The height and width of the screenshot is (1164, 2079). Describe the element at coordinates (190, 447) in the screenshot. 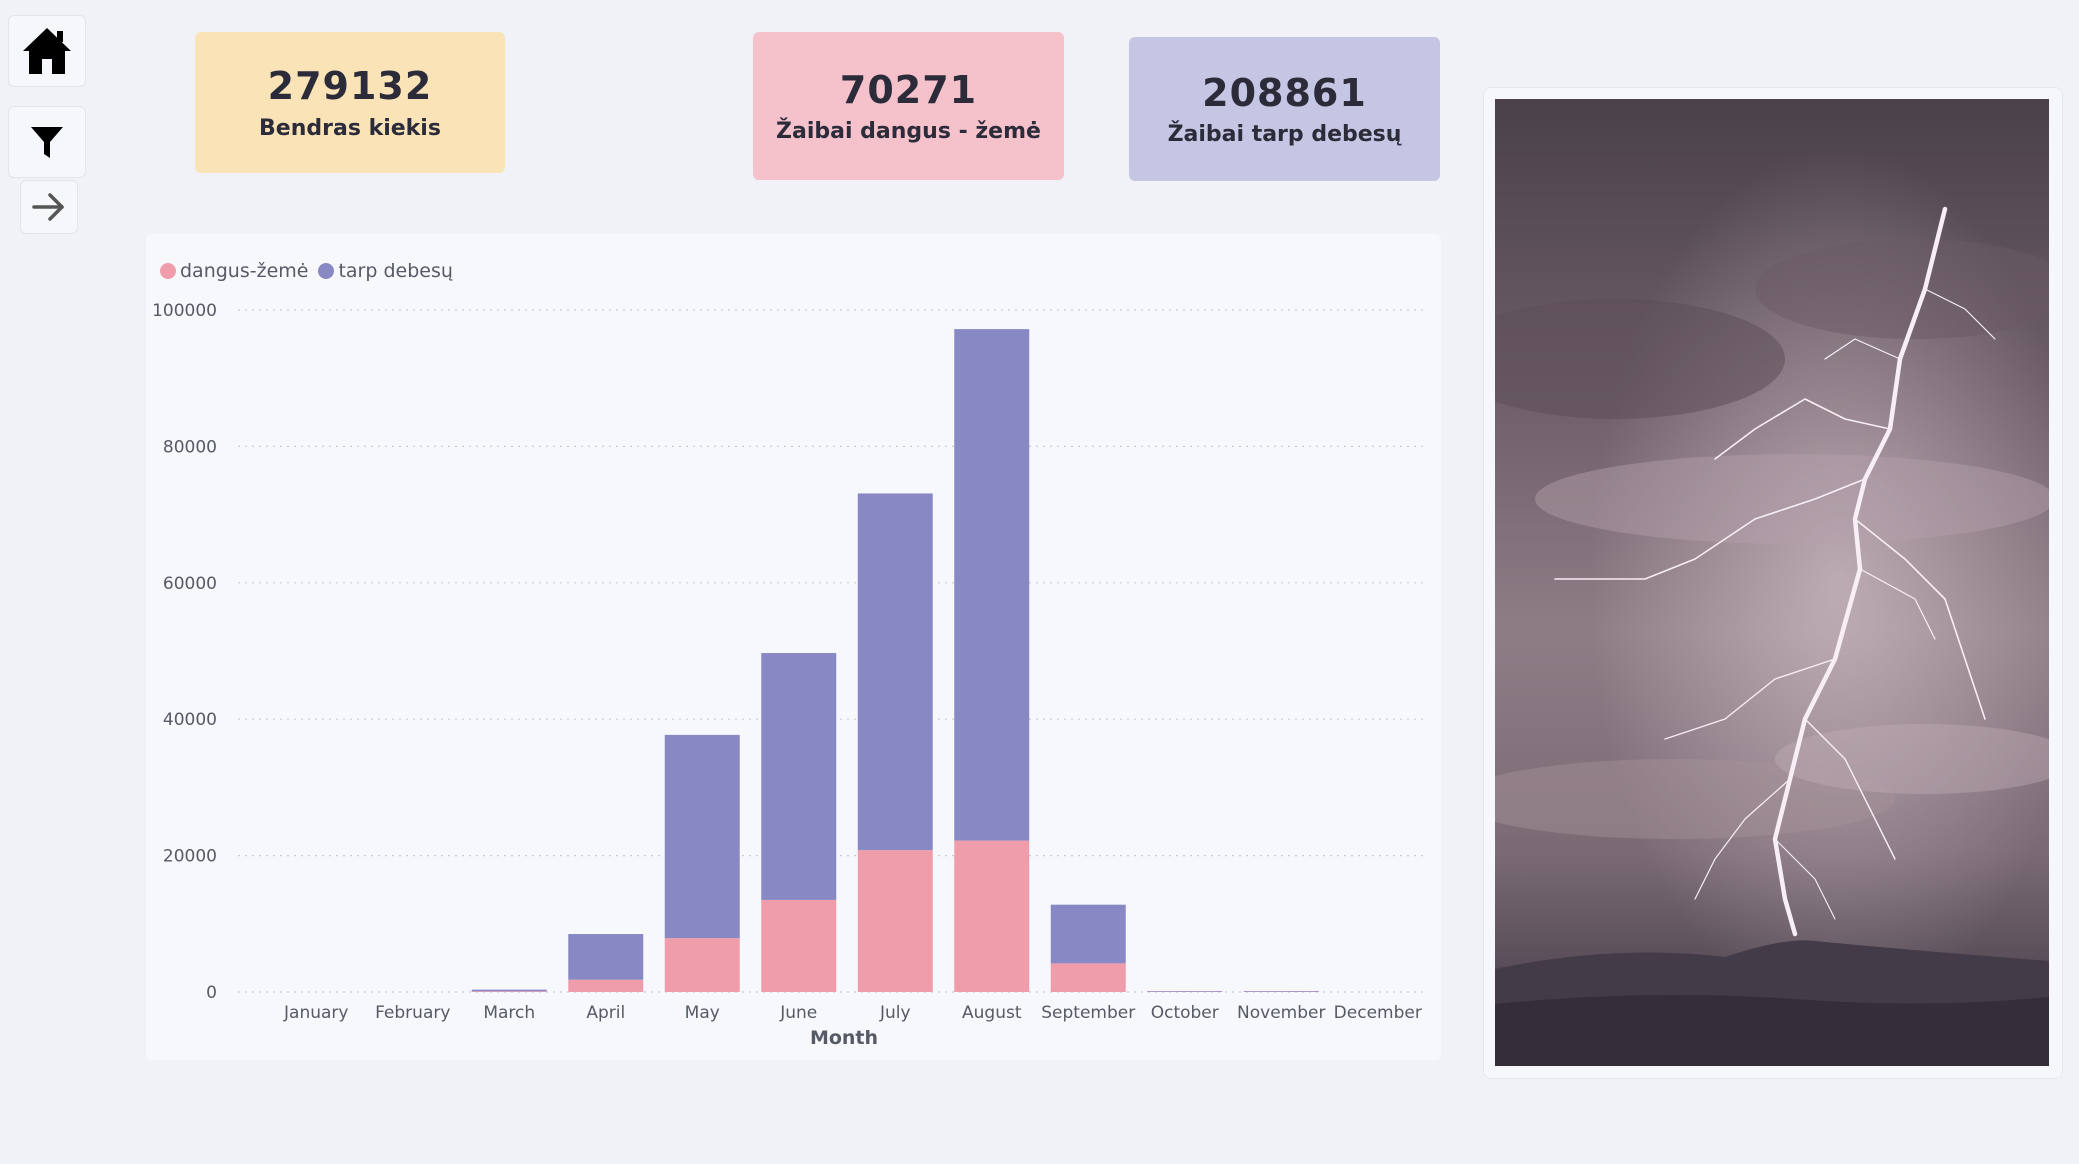

I see `y-tick-label: 80000` at that location.